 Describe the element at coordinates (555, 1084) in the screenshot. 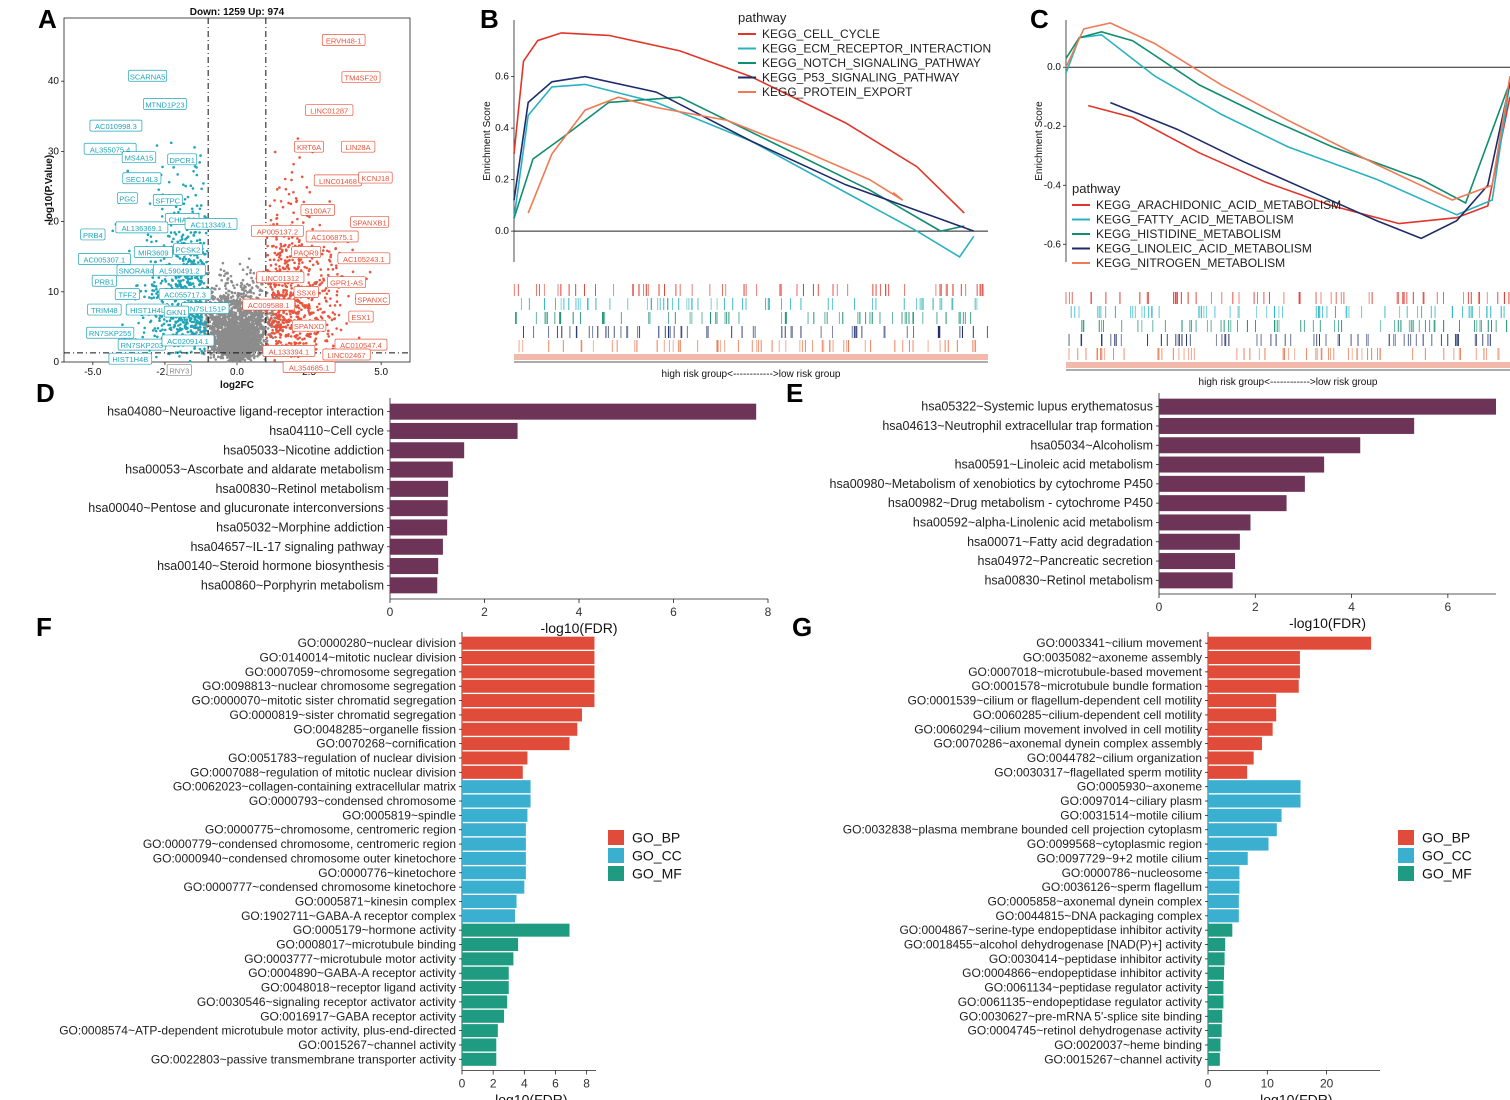

I see `bar-xtick-label: 6` at that location.